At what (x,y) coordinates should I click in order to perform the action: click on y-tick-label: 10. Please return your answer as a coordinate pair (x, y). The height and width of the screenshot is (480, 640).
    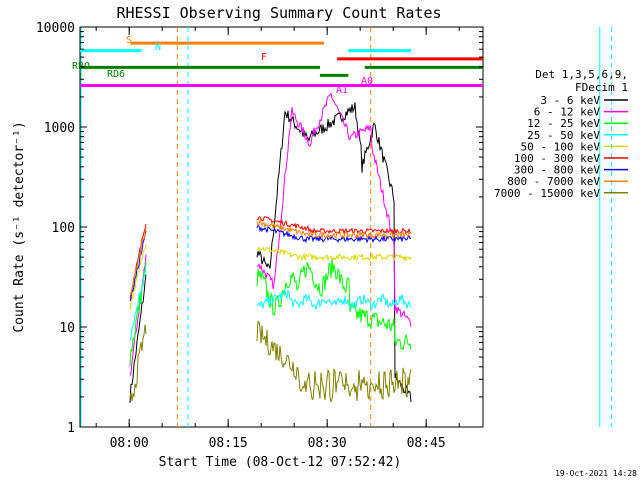
    Looking at the image, I should click on (67, 328).